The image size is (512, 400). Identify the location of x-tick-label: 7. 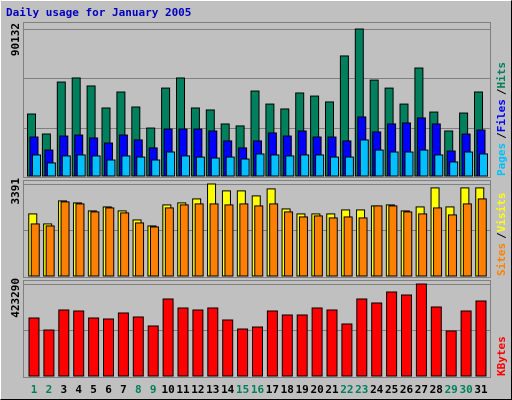
(123, 389).